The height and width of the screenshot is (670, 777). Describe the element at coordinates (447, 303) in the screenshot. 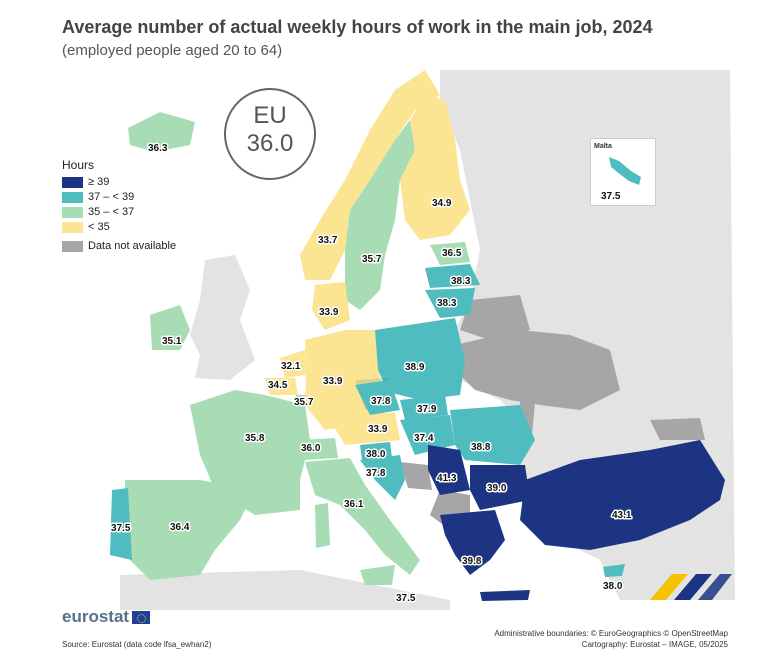

I see `label-lt: 38.3` at that location.